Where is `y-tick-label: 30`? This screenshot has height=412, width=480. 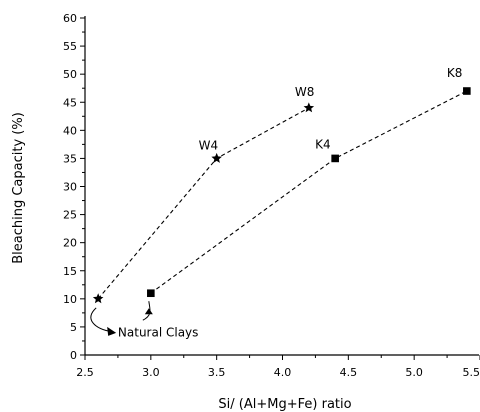 y-tick-label: 30 is located at coordinates (70, 187).